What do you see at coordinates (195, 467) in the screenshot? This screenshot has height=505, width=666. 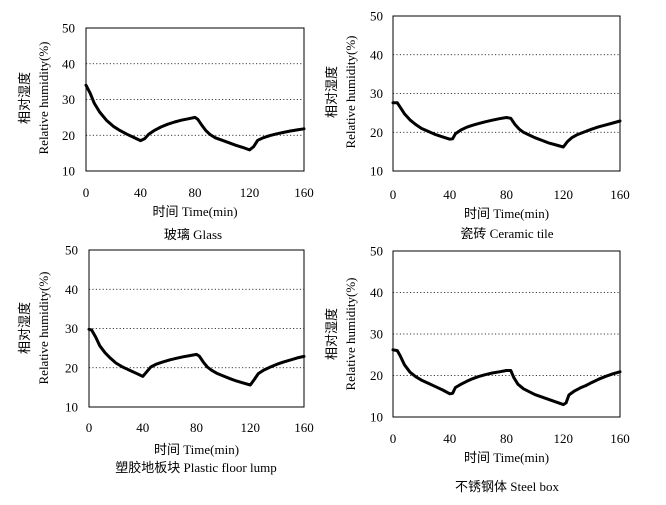 I see `chart-caption: 塑胶地板块 Plastic floor lump` at bounding box center [195, 467].